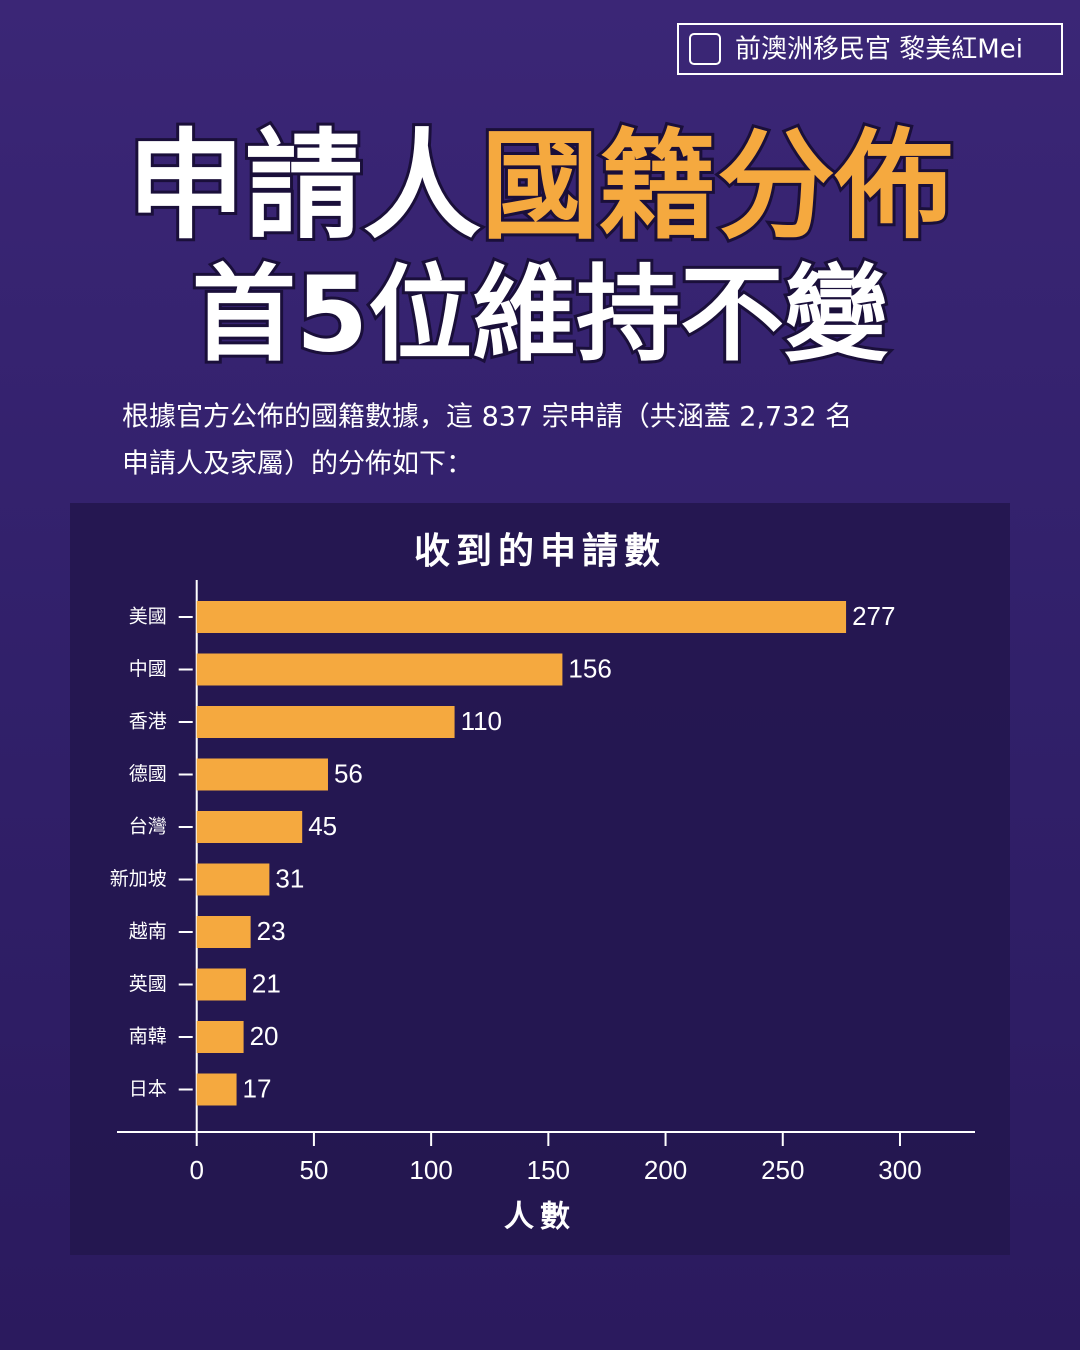  What do you see at coordinates (322, 826) in the screenshot?
I see `value-label: 45` at bounding box center [322, 826].